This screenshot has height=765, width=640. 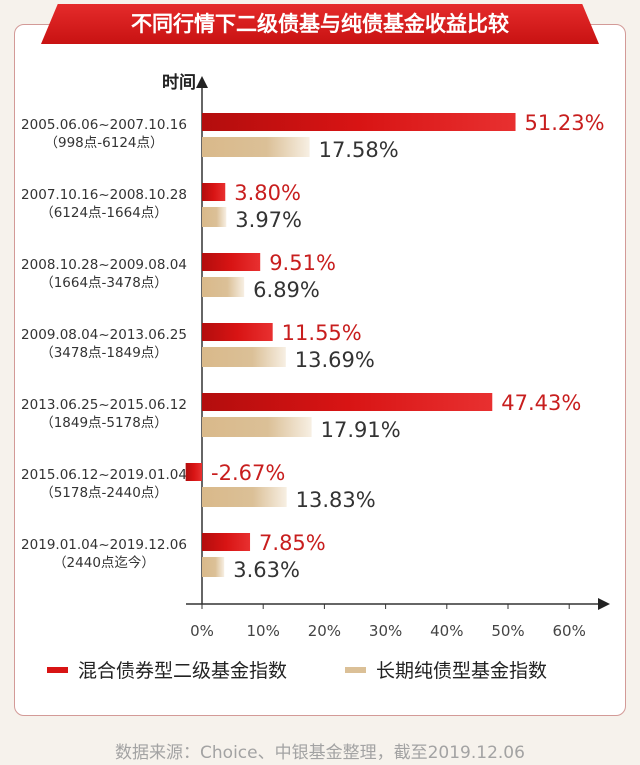 I want to click on category-label-points: （5178点-2440点）, so click(x=104, y=493).